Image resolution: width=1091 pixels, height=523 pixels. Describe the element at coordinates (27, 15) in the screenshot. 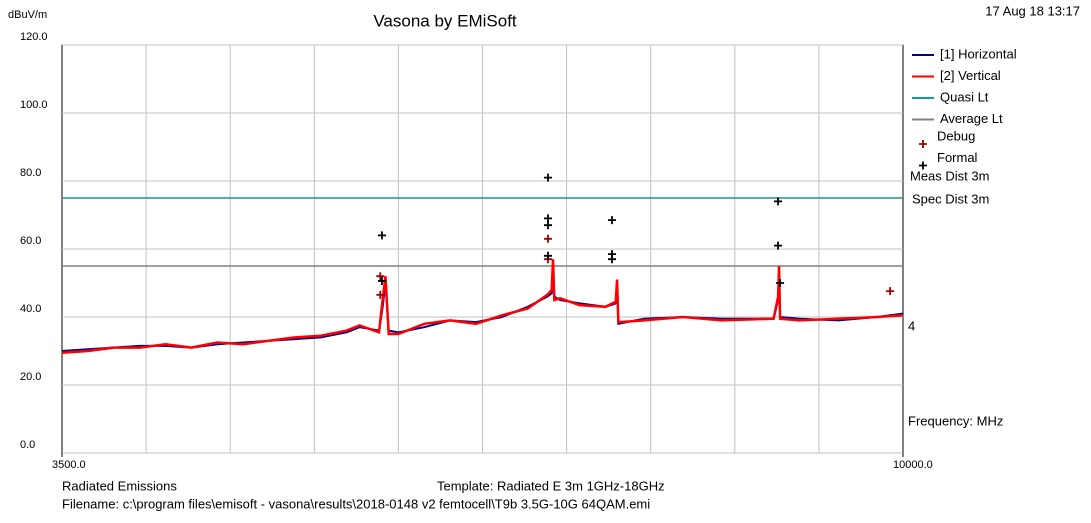

I see `y-axis-label: dBuV/m` at that location.